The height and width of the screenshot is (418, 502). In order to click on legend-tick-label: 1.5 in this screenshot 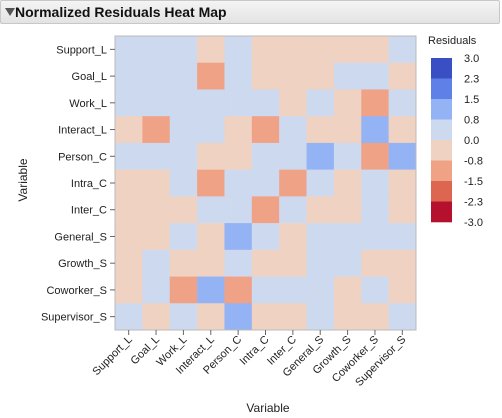, I will do `click(471, 100)`.